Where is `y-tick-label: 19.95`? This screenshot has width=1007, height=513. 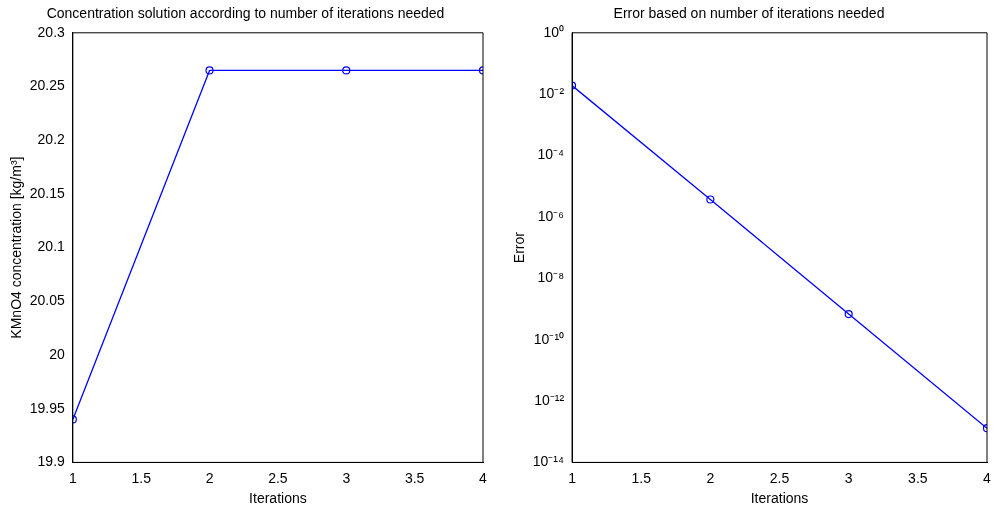 y-tick-label: 19.95 is located at coordinates (47, 407).